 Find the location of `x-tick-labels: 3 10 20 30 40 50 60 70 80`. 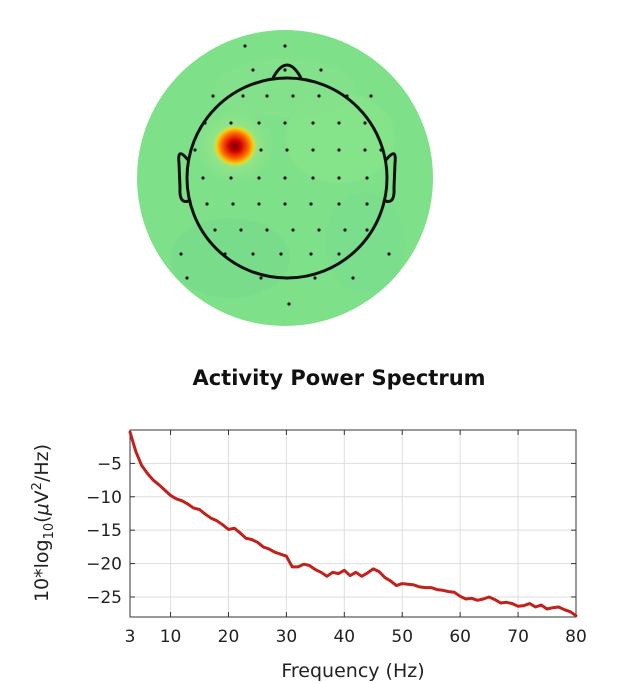

x-tick-labels: 3 10 20 30 40 50 60 70 80 is located at coordinates (356, 637).